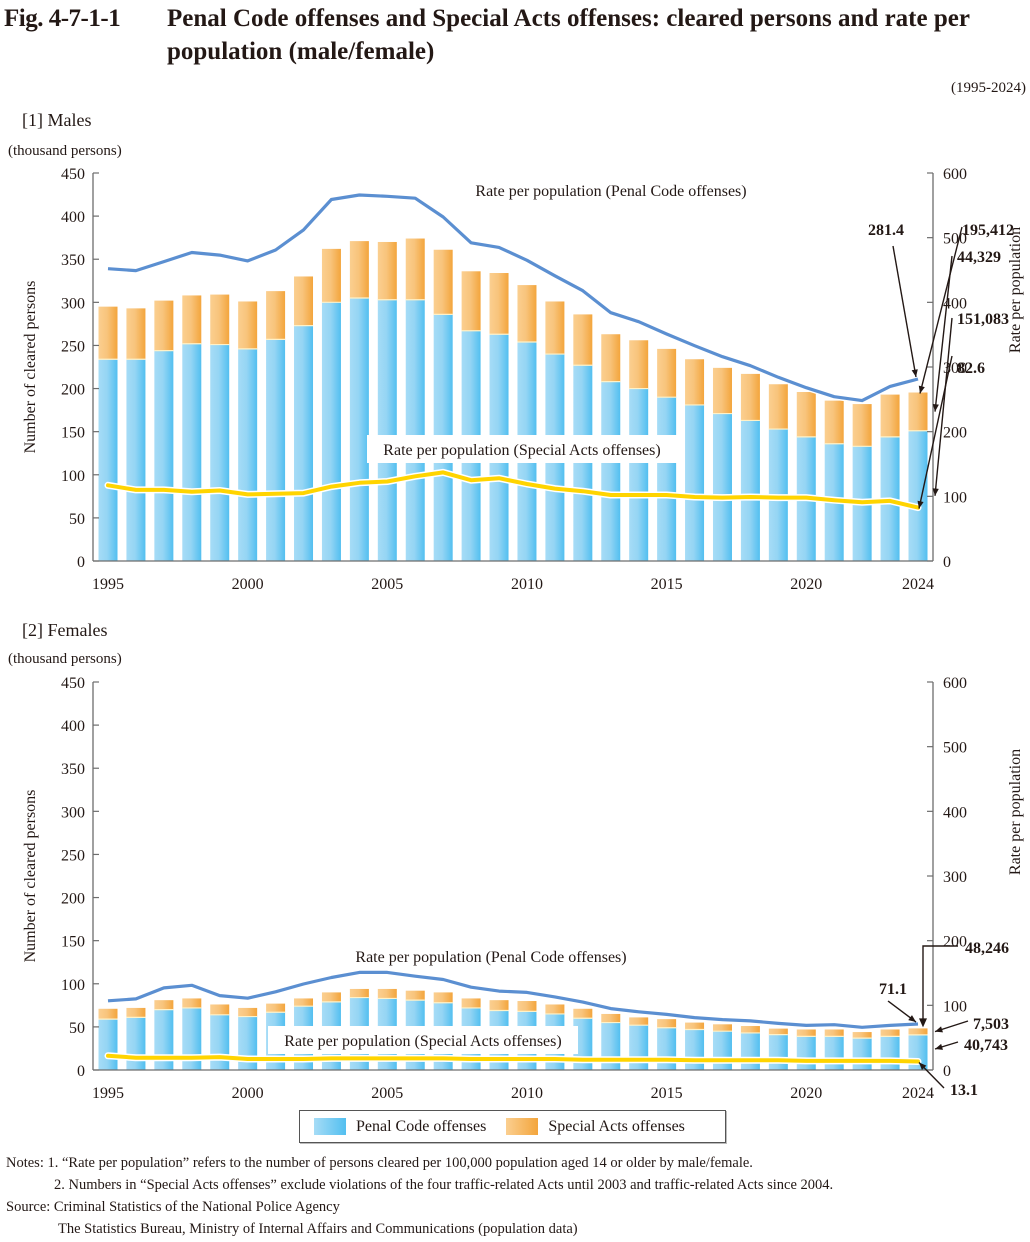 Image resolution: width=1030 pixels, height=1242 pixels. I want to click on left-tick-label-350: 350, so click(73, 769).